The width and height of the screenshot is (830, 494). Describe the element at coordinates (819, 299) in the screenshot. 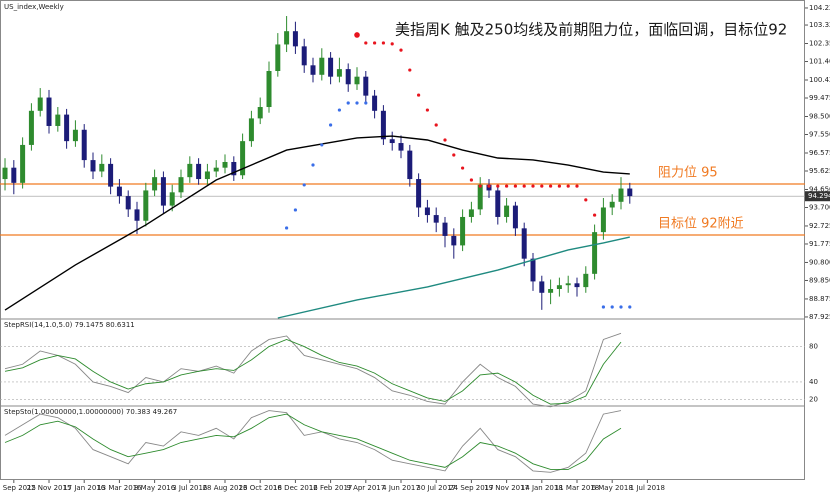

I see `y-tick-label: 88.875` at that location.